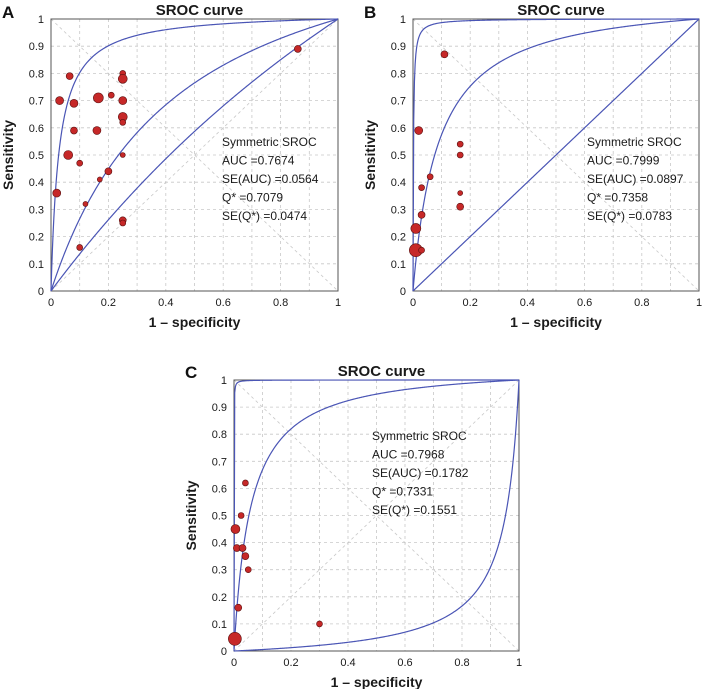  I want to click on chart-title: SROC curve, so click(200, 10).